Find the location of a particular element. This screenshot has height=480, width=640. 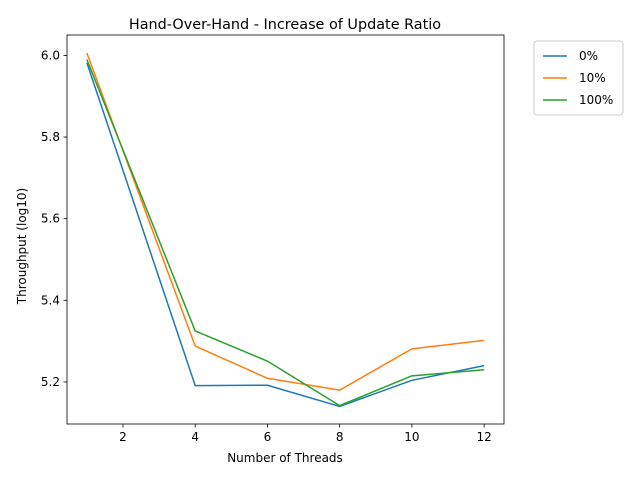

legend-label: 100% is located at coordinates (596, 100).